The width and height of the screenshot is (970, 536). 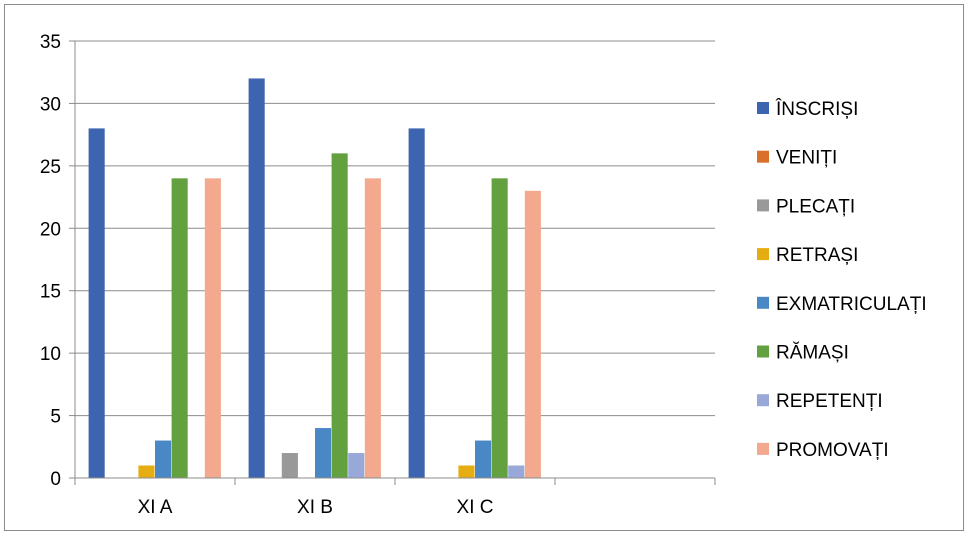 What do you see at coordinates (155, 507) in the screenshot?
I see `category-label: XI A` at bounding box center [155, 507].